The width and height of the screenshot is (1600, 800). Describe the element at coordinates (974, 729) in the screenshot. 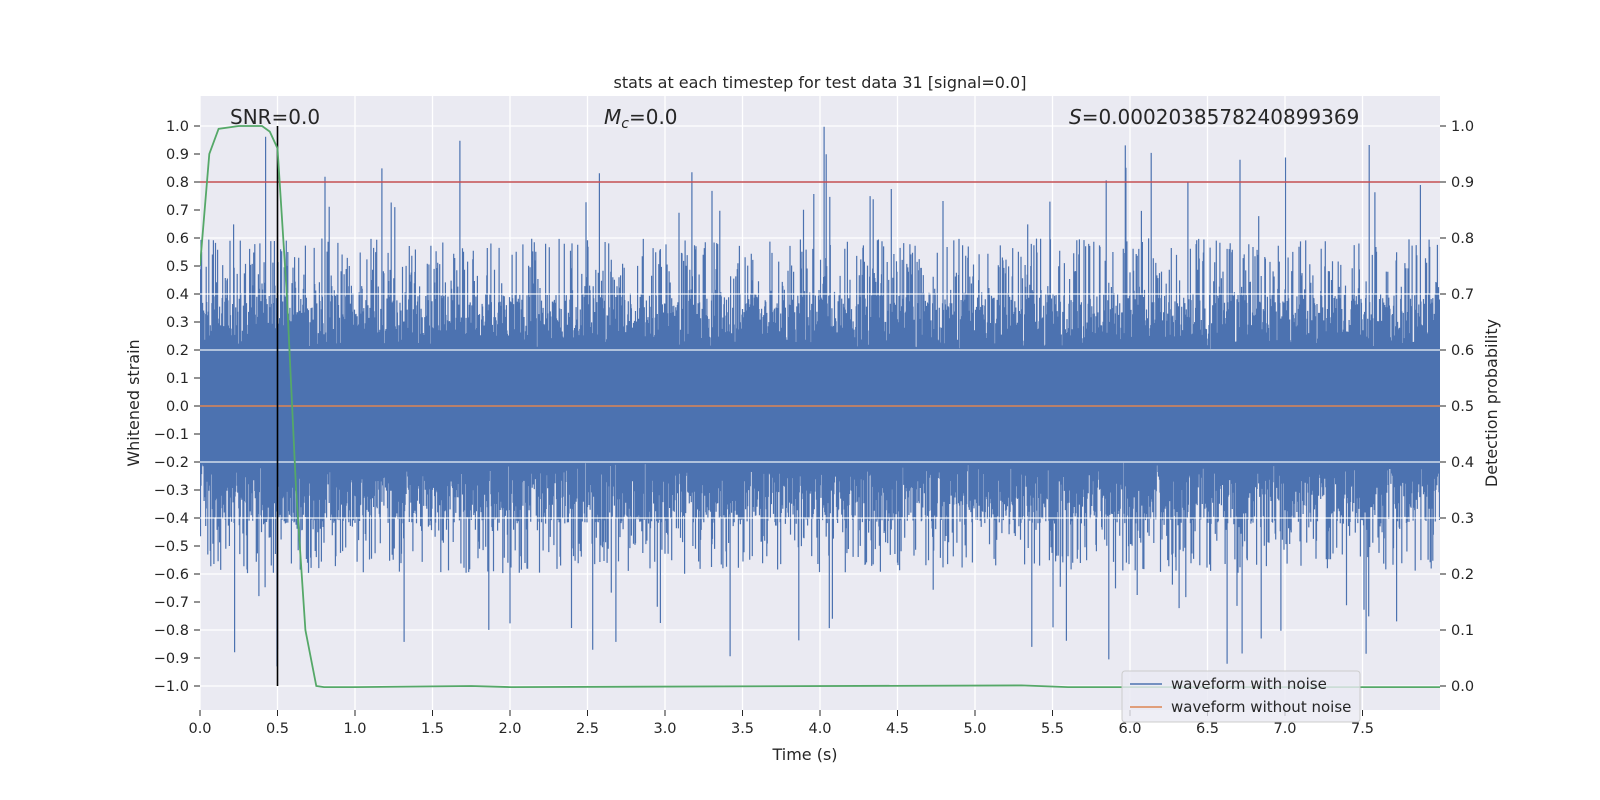

I see `x-tick-label: 5.0` at that location.